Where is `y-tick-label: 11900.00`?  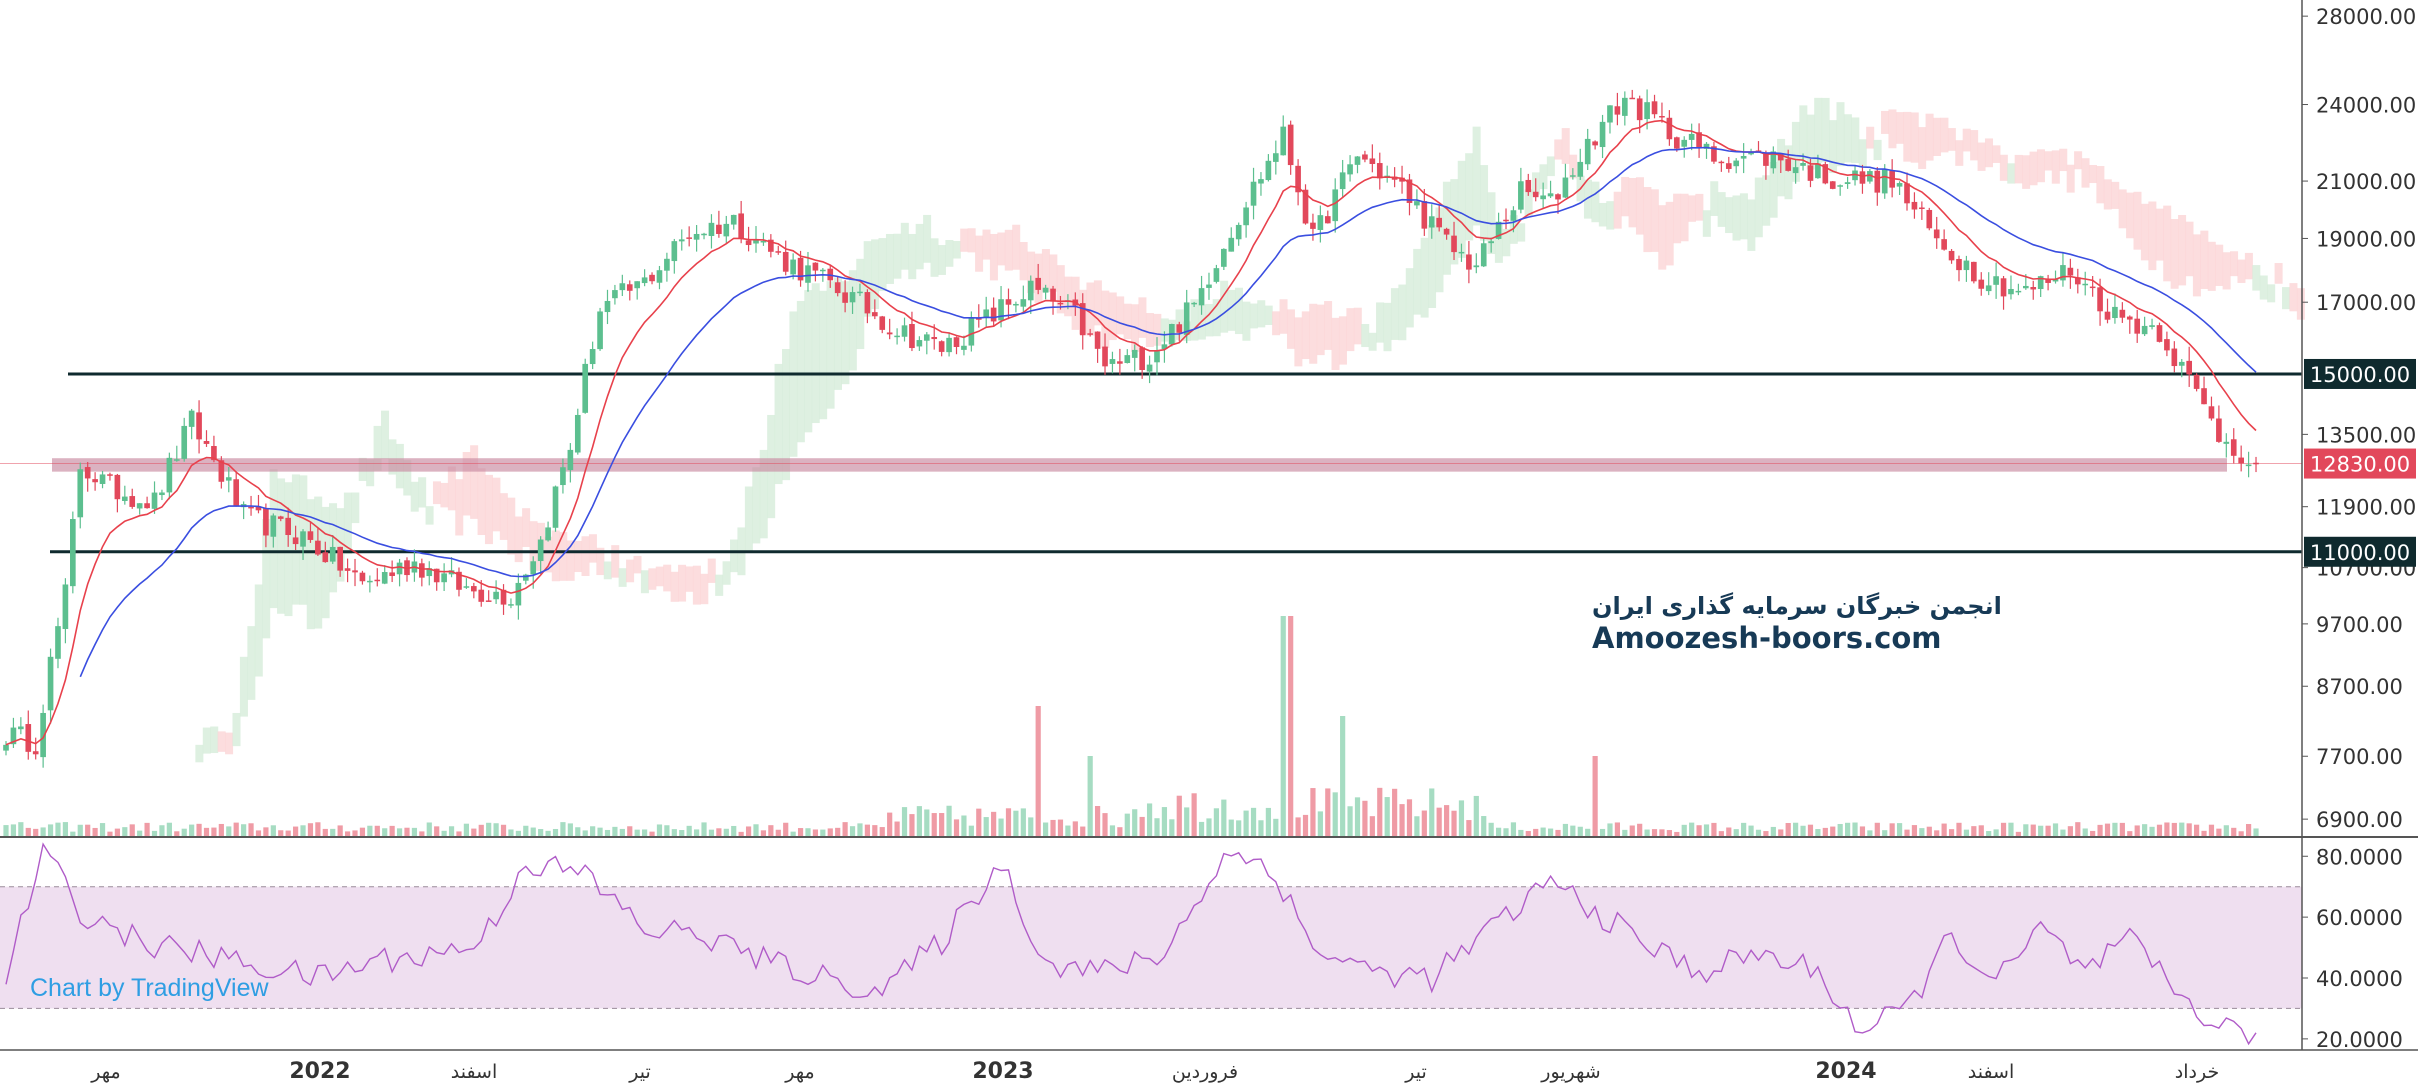
y-tick-label: 11900.00 is located at coordinates (2366, 508).